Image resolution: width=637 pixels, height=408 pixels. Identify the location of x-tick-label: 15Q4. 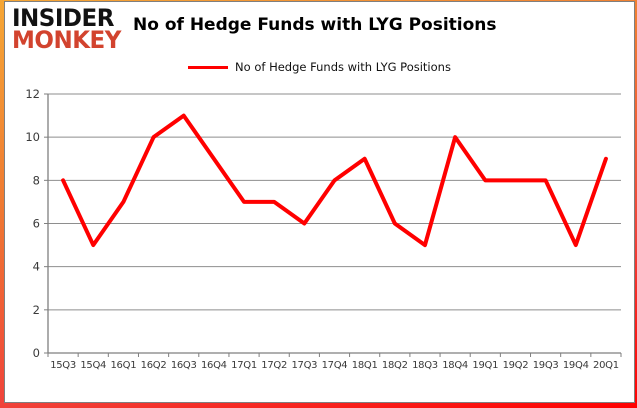
(93, 365).